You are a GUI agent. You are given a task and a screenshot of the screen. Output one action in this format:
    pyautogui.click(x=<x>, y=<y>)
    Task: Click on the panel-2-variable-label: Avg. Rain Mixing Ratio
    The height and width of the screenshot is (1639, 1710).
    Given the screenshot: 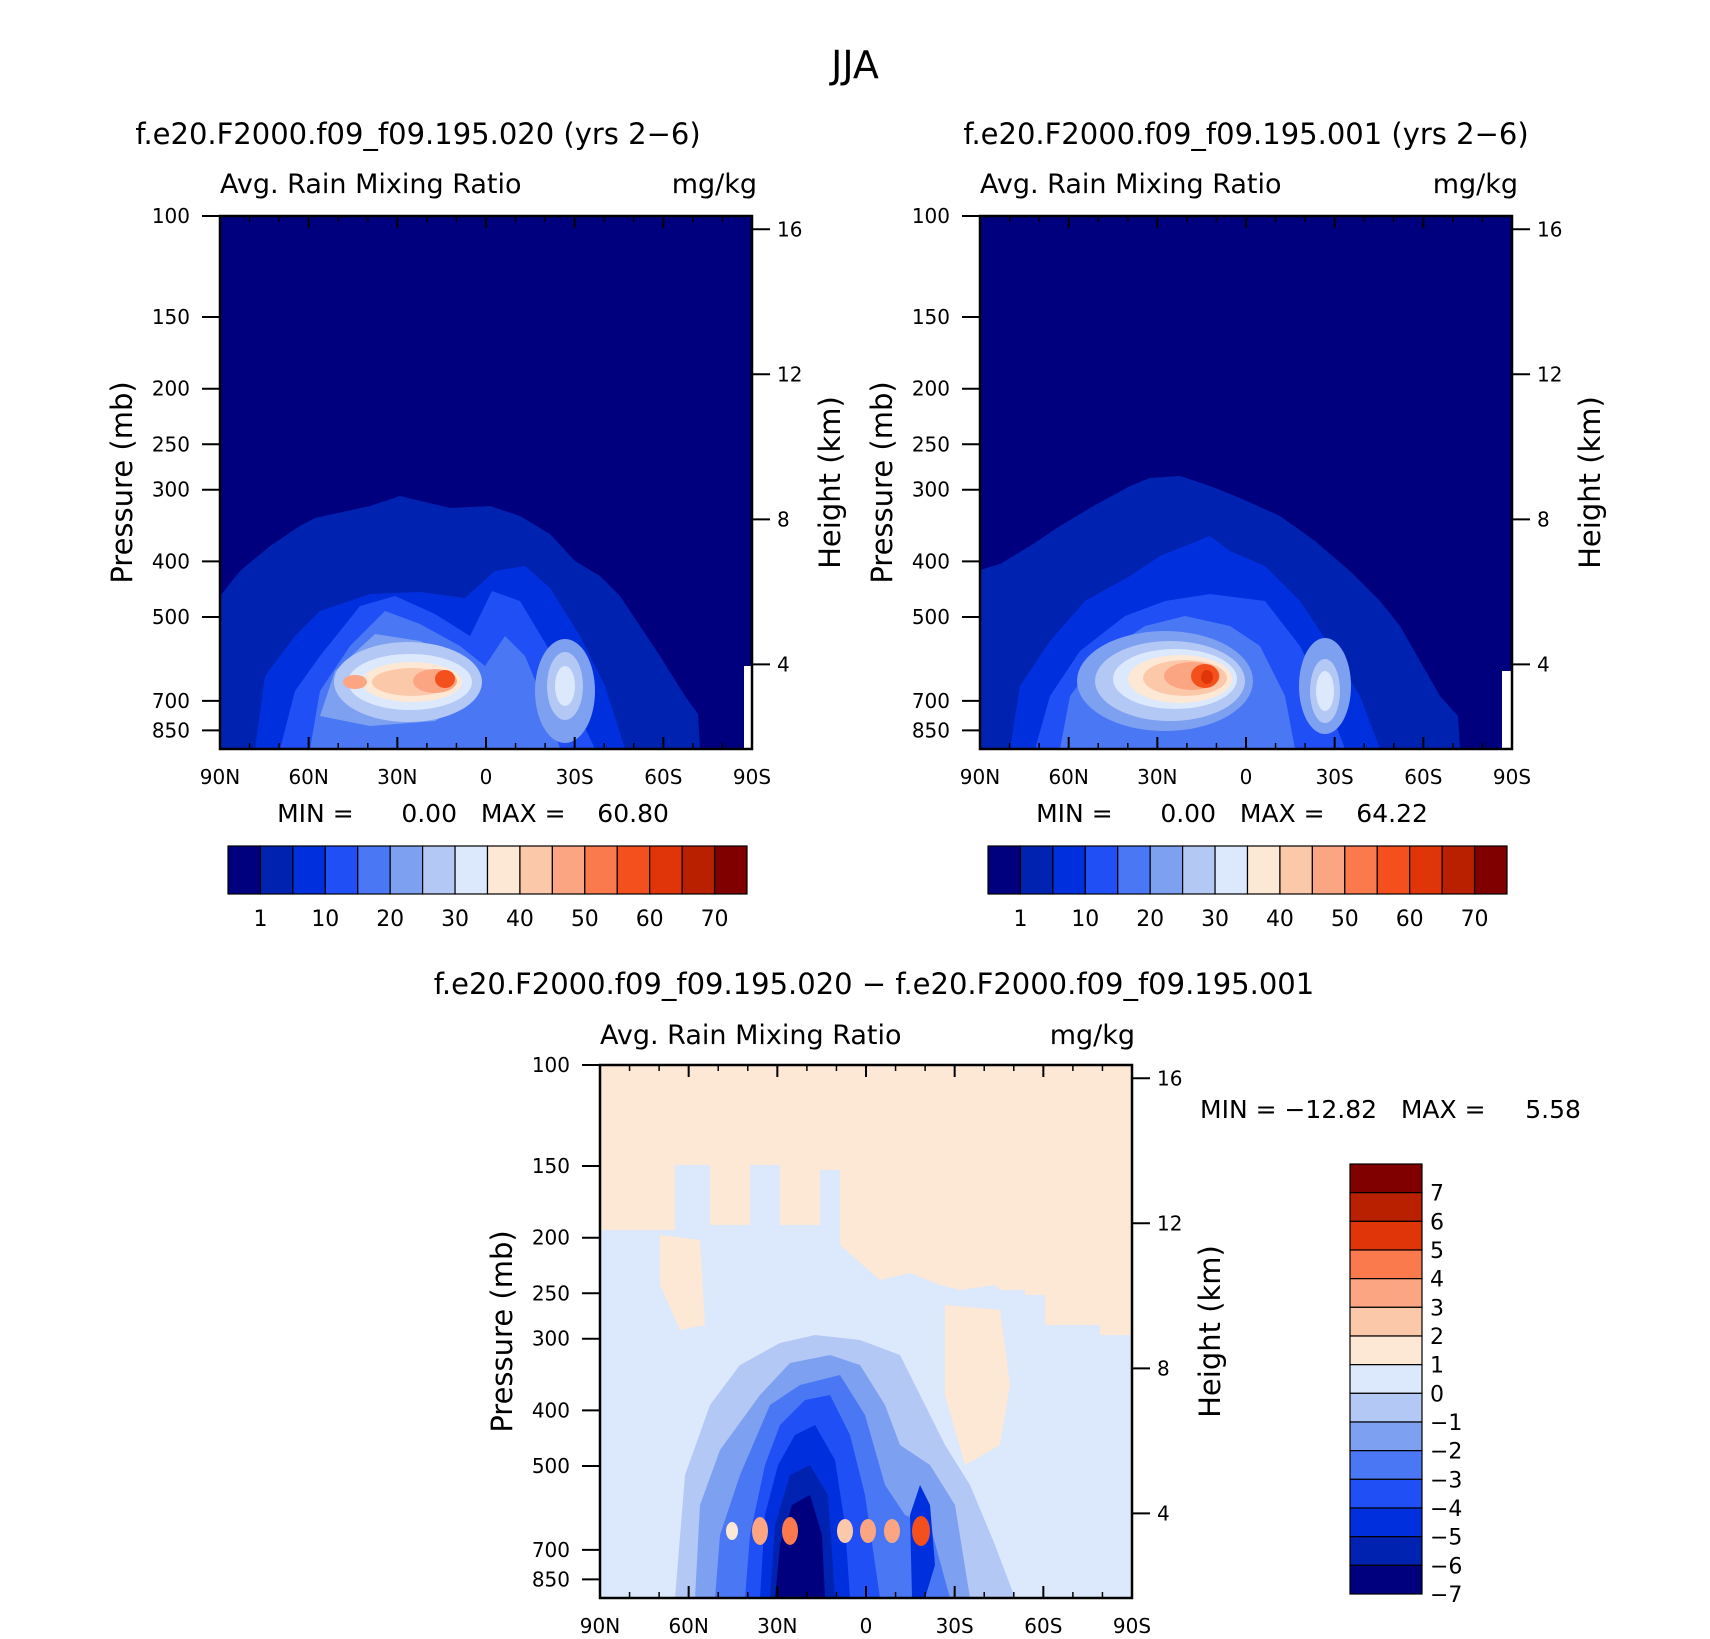 What is the action you would take?
    pyautogui.click(x=1131, y=184)
    